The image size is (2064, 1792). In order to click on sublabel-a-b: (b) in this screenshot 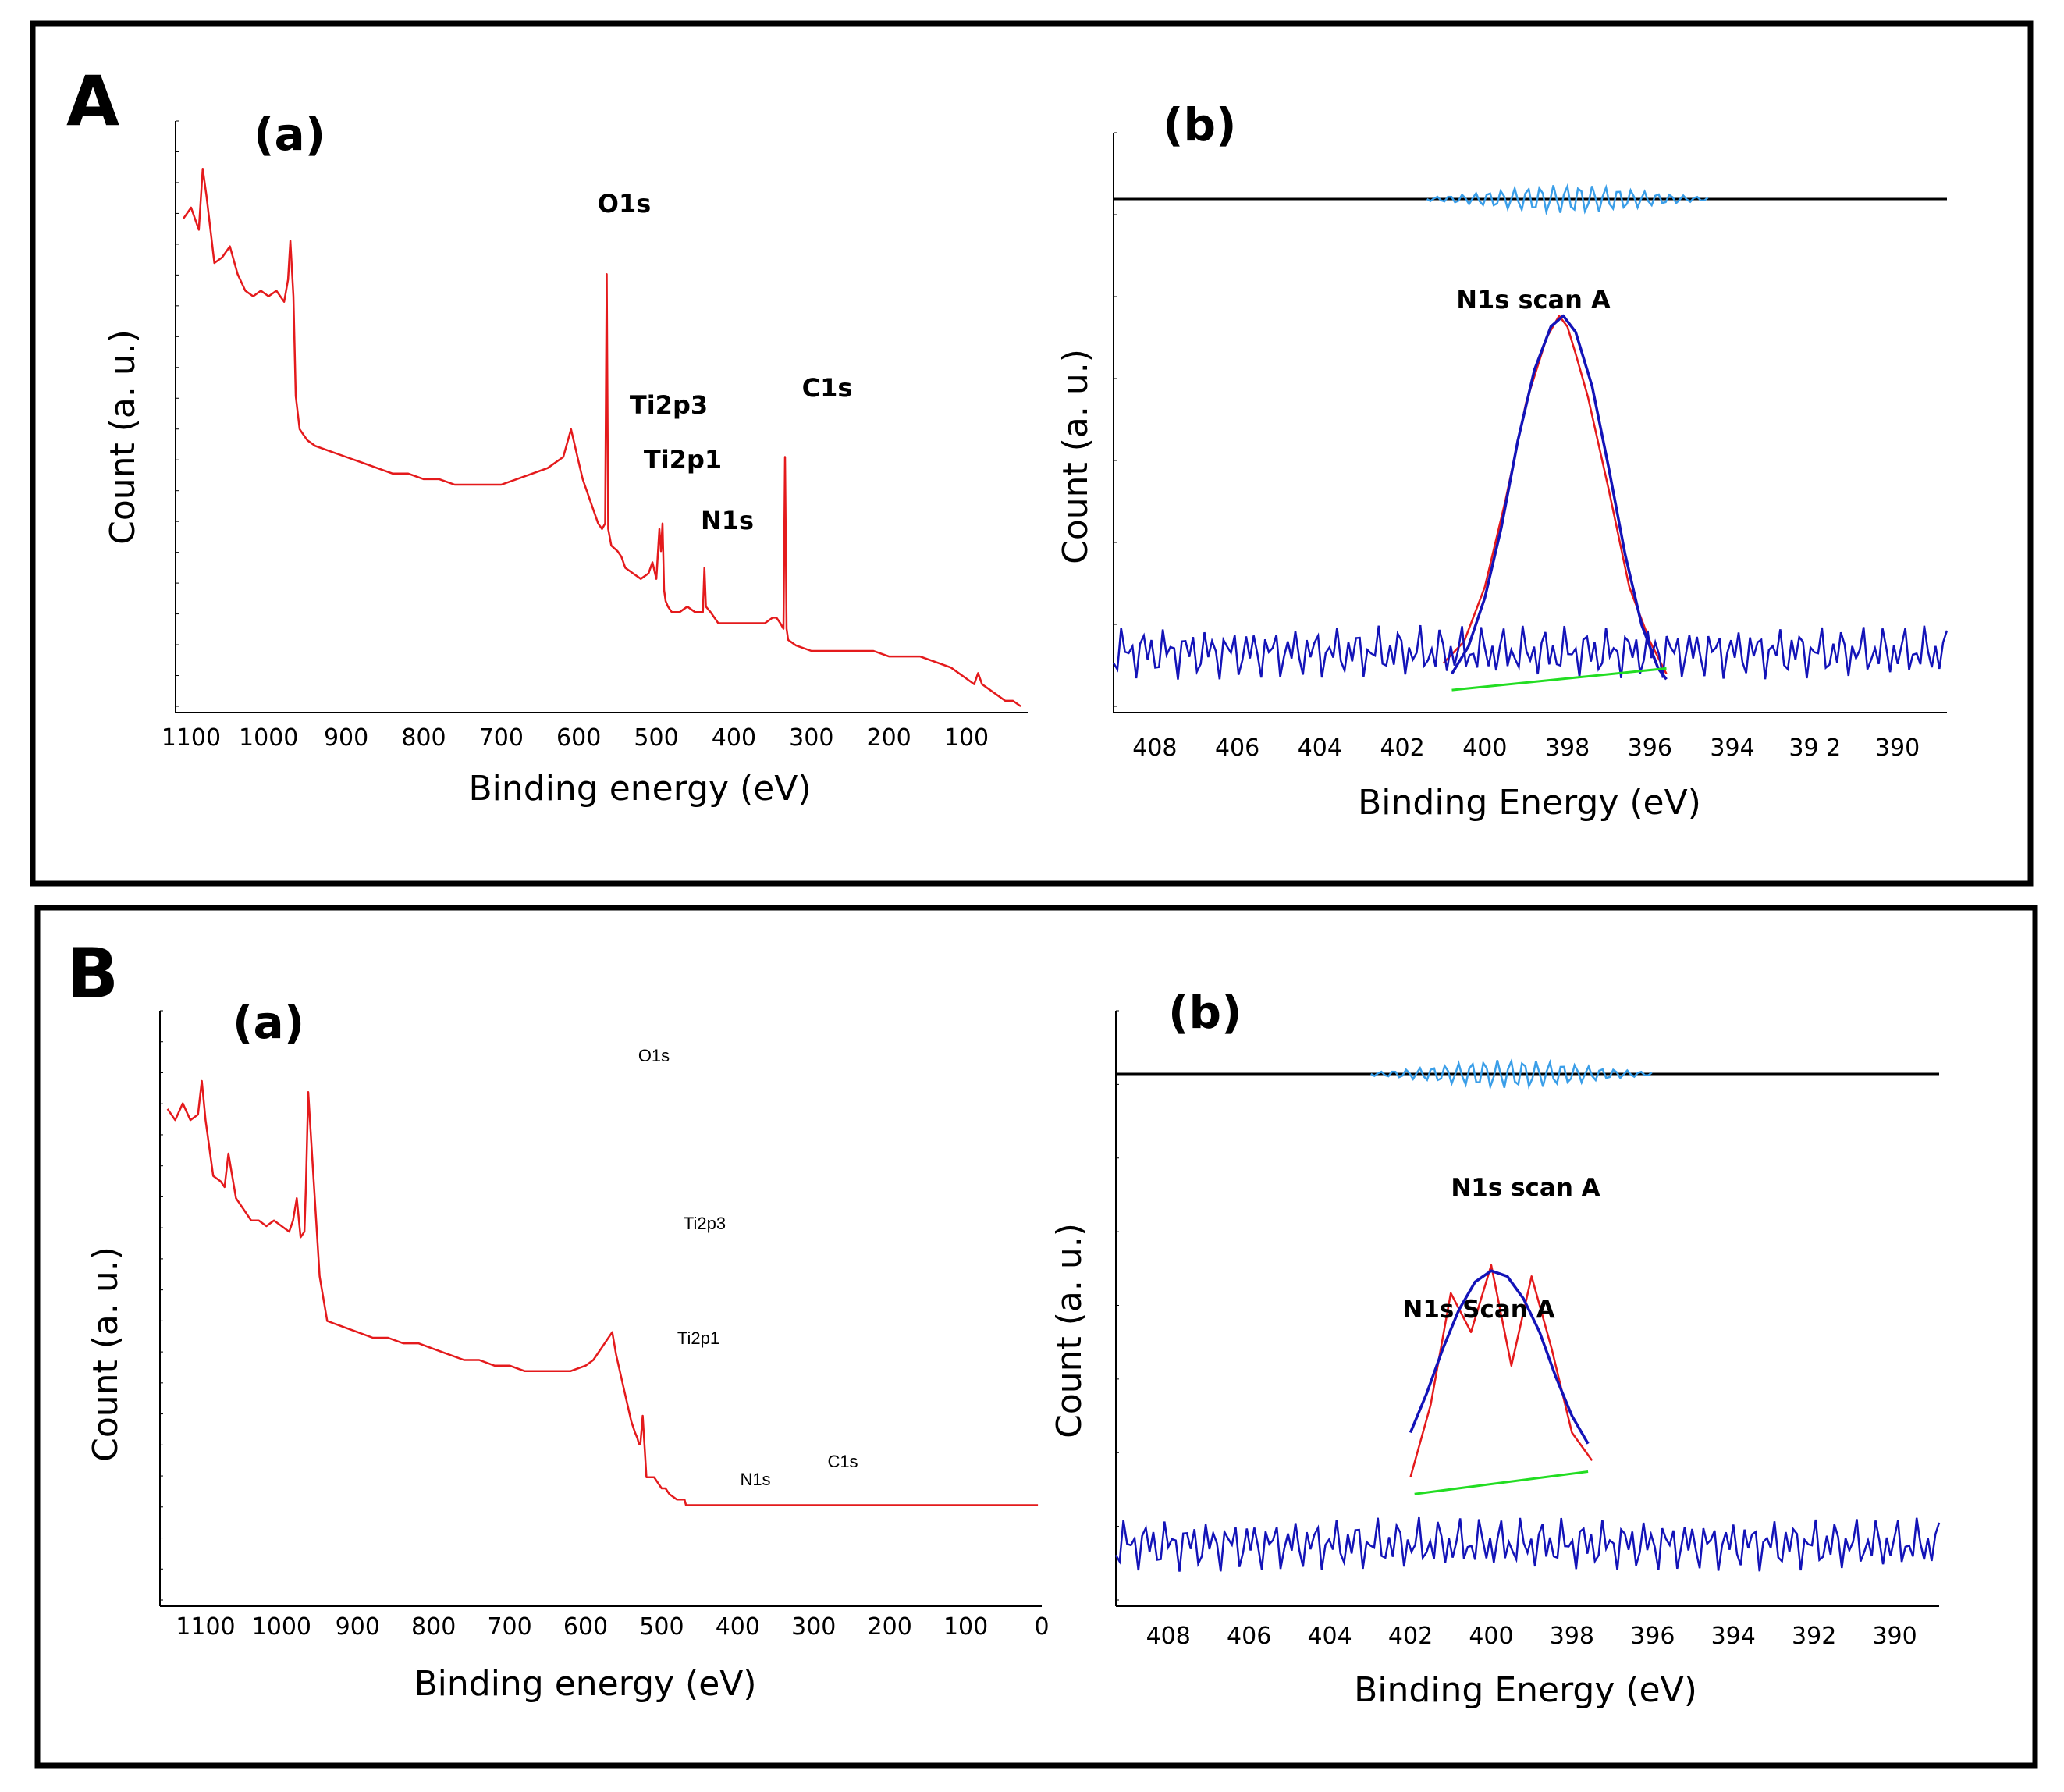, I will do `click(1200, 124)`.